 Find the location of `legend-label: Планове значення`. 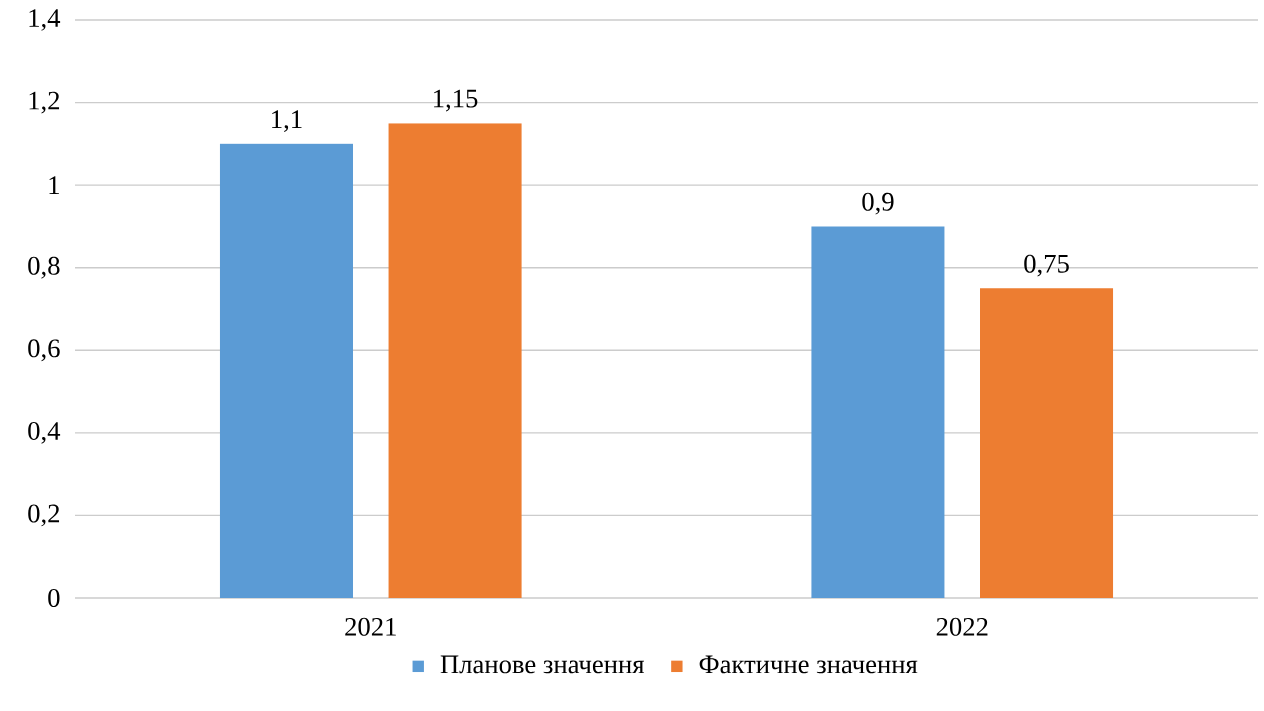

legend-label: Планове значення is located at coordinates (542, 664).